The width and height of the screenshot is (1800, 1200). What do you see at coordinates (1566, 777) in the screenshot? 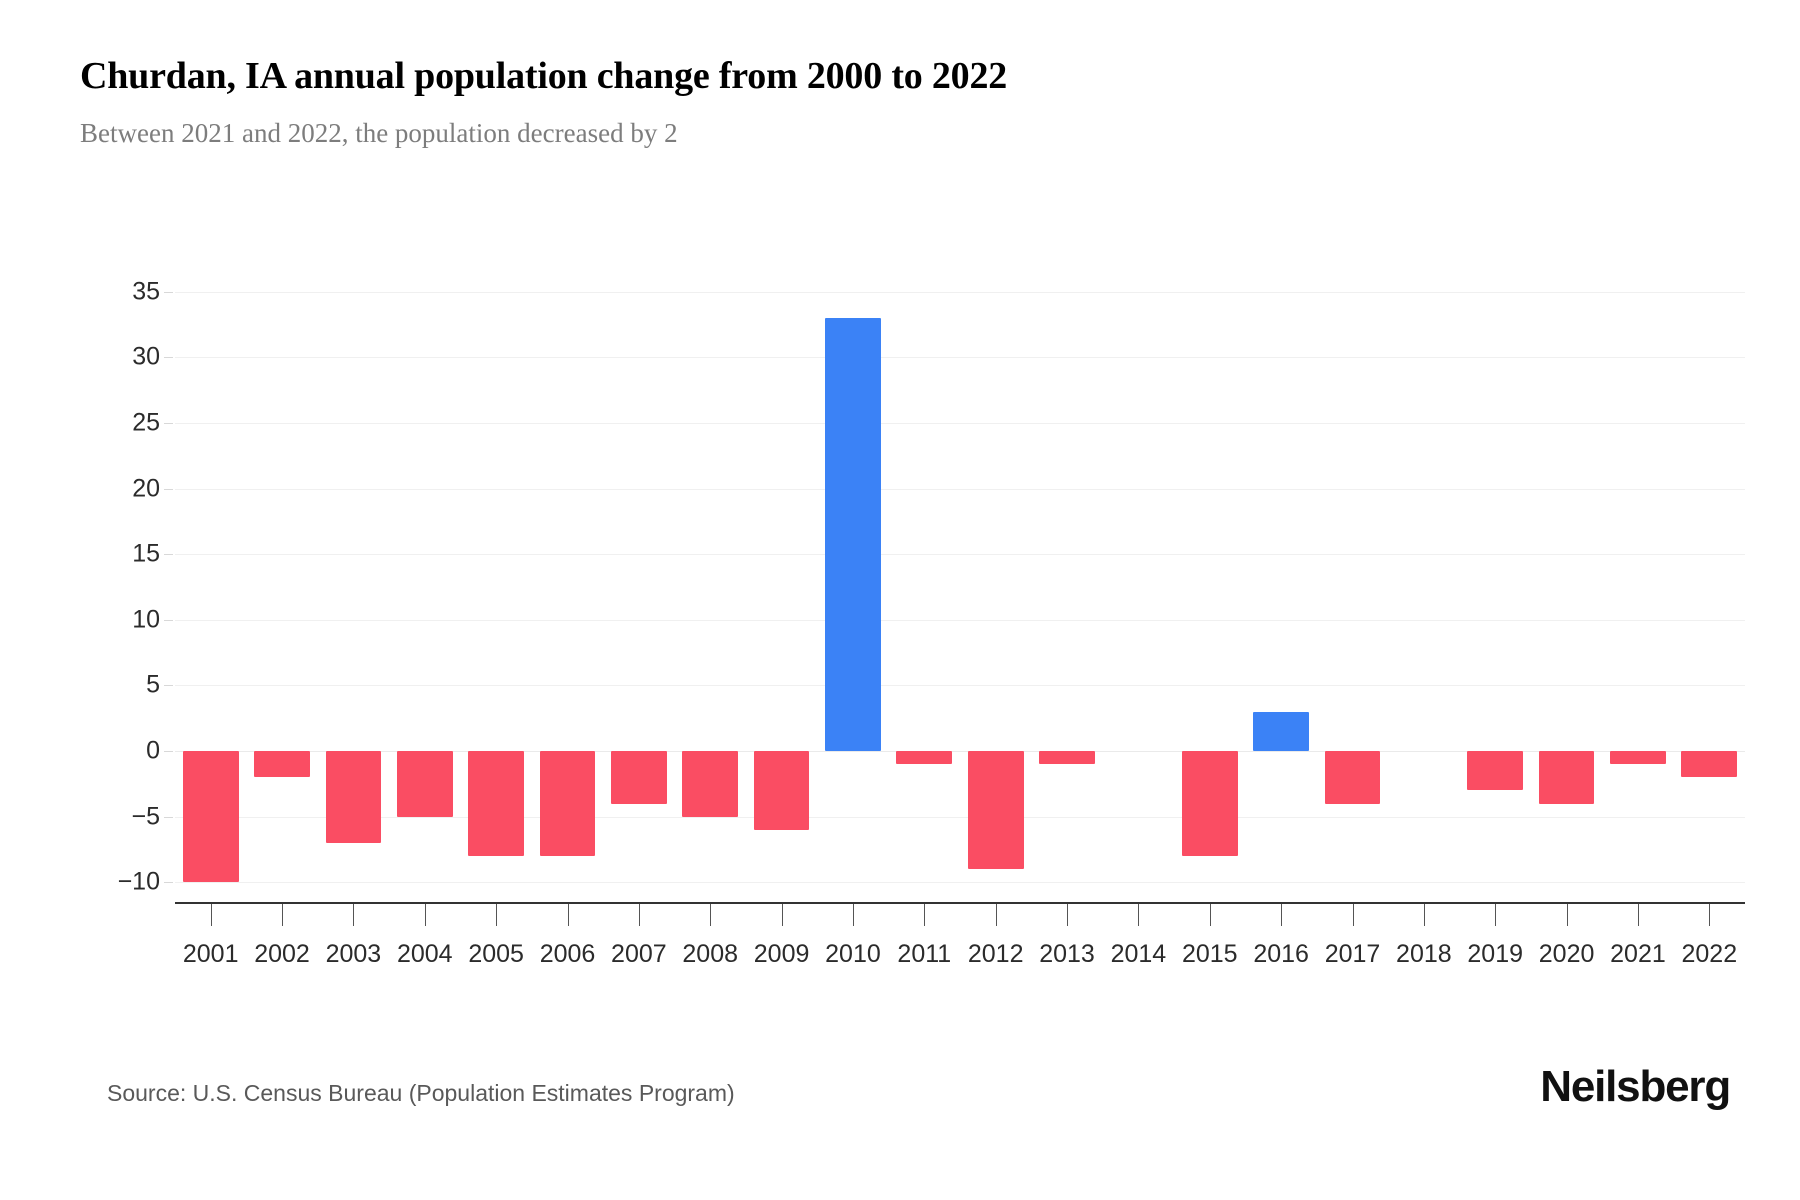
I see `bar-2020` at bounding box center [1566, 777].